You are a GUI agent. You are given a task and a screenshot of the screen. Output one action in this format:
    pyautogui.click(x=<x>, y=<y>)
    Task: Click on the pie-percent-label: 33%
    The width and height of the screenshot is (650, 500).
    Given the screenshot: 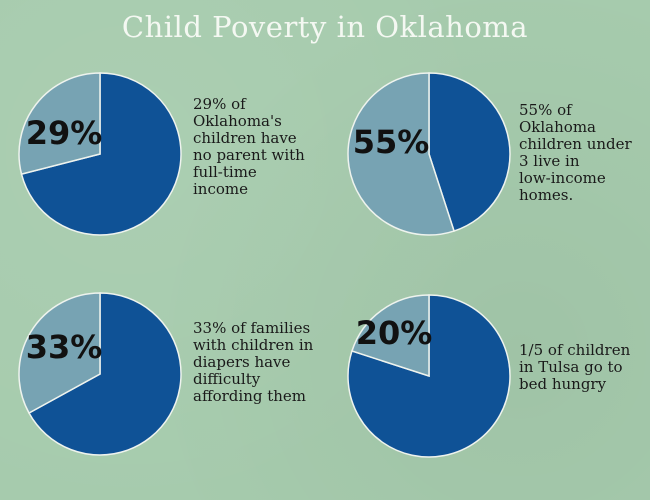 What is the action you would take?
    pyautogui.click(x=64, y=347)
    